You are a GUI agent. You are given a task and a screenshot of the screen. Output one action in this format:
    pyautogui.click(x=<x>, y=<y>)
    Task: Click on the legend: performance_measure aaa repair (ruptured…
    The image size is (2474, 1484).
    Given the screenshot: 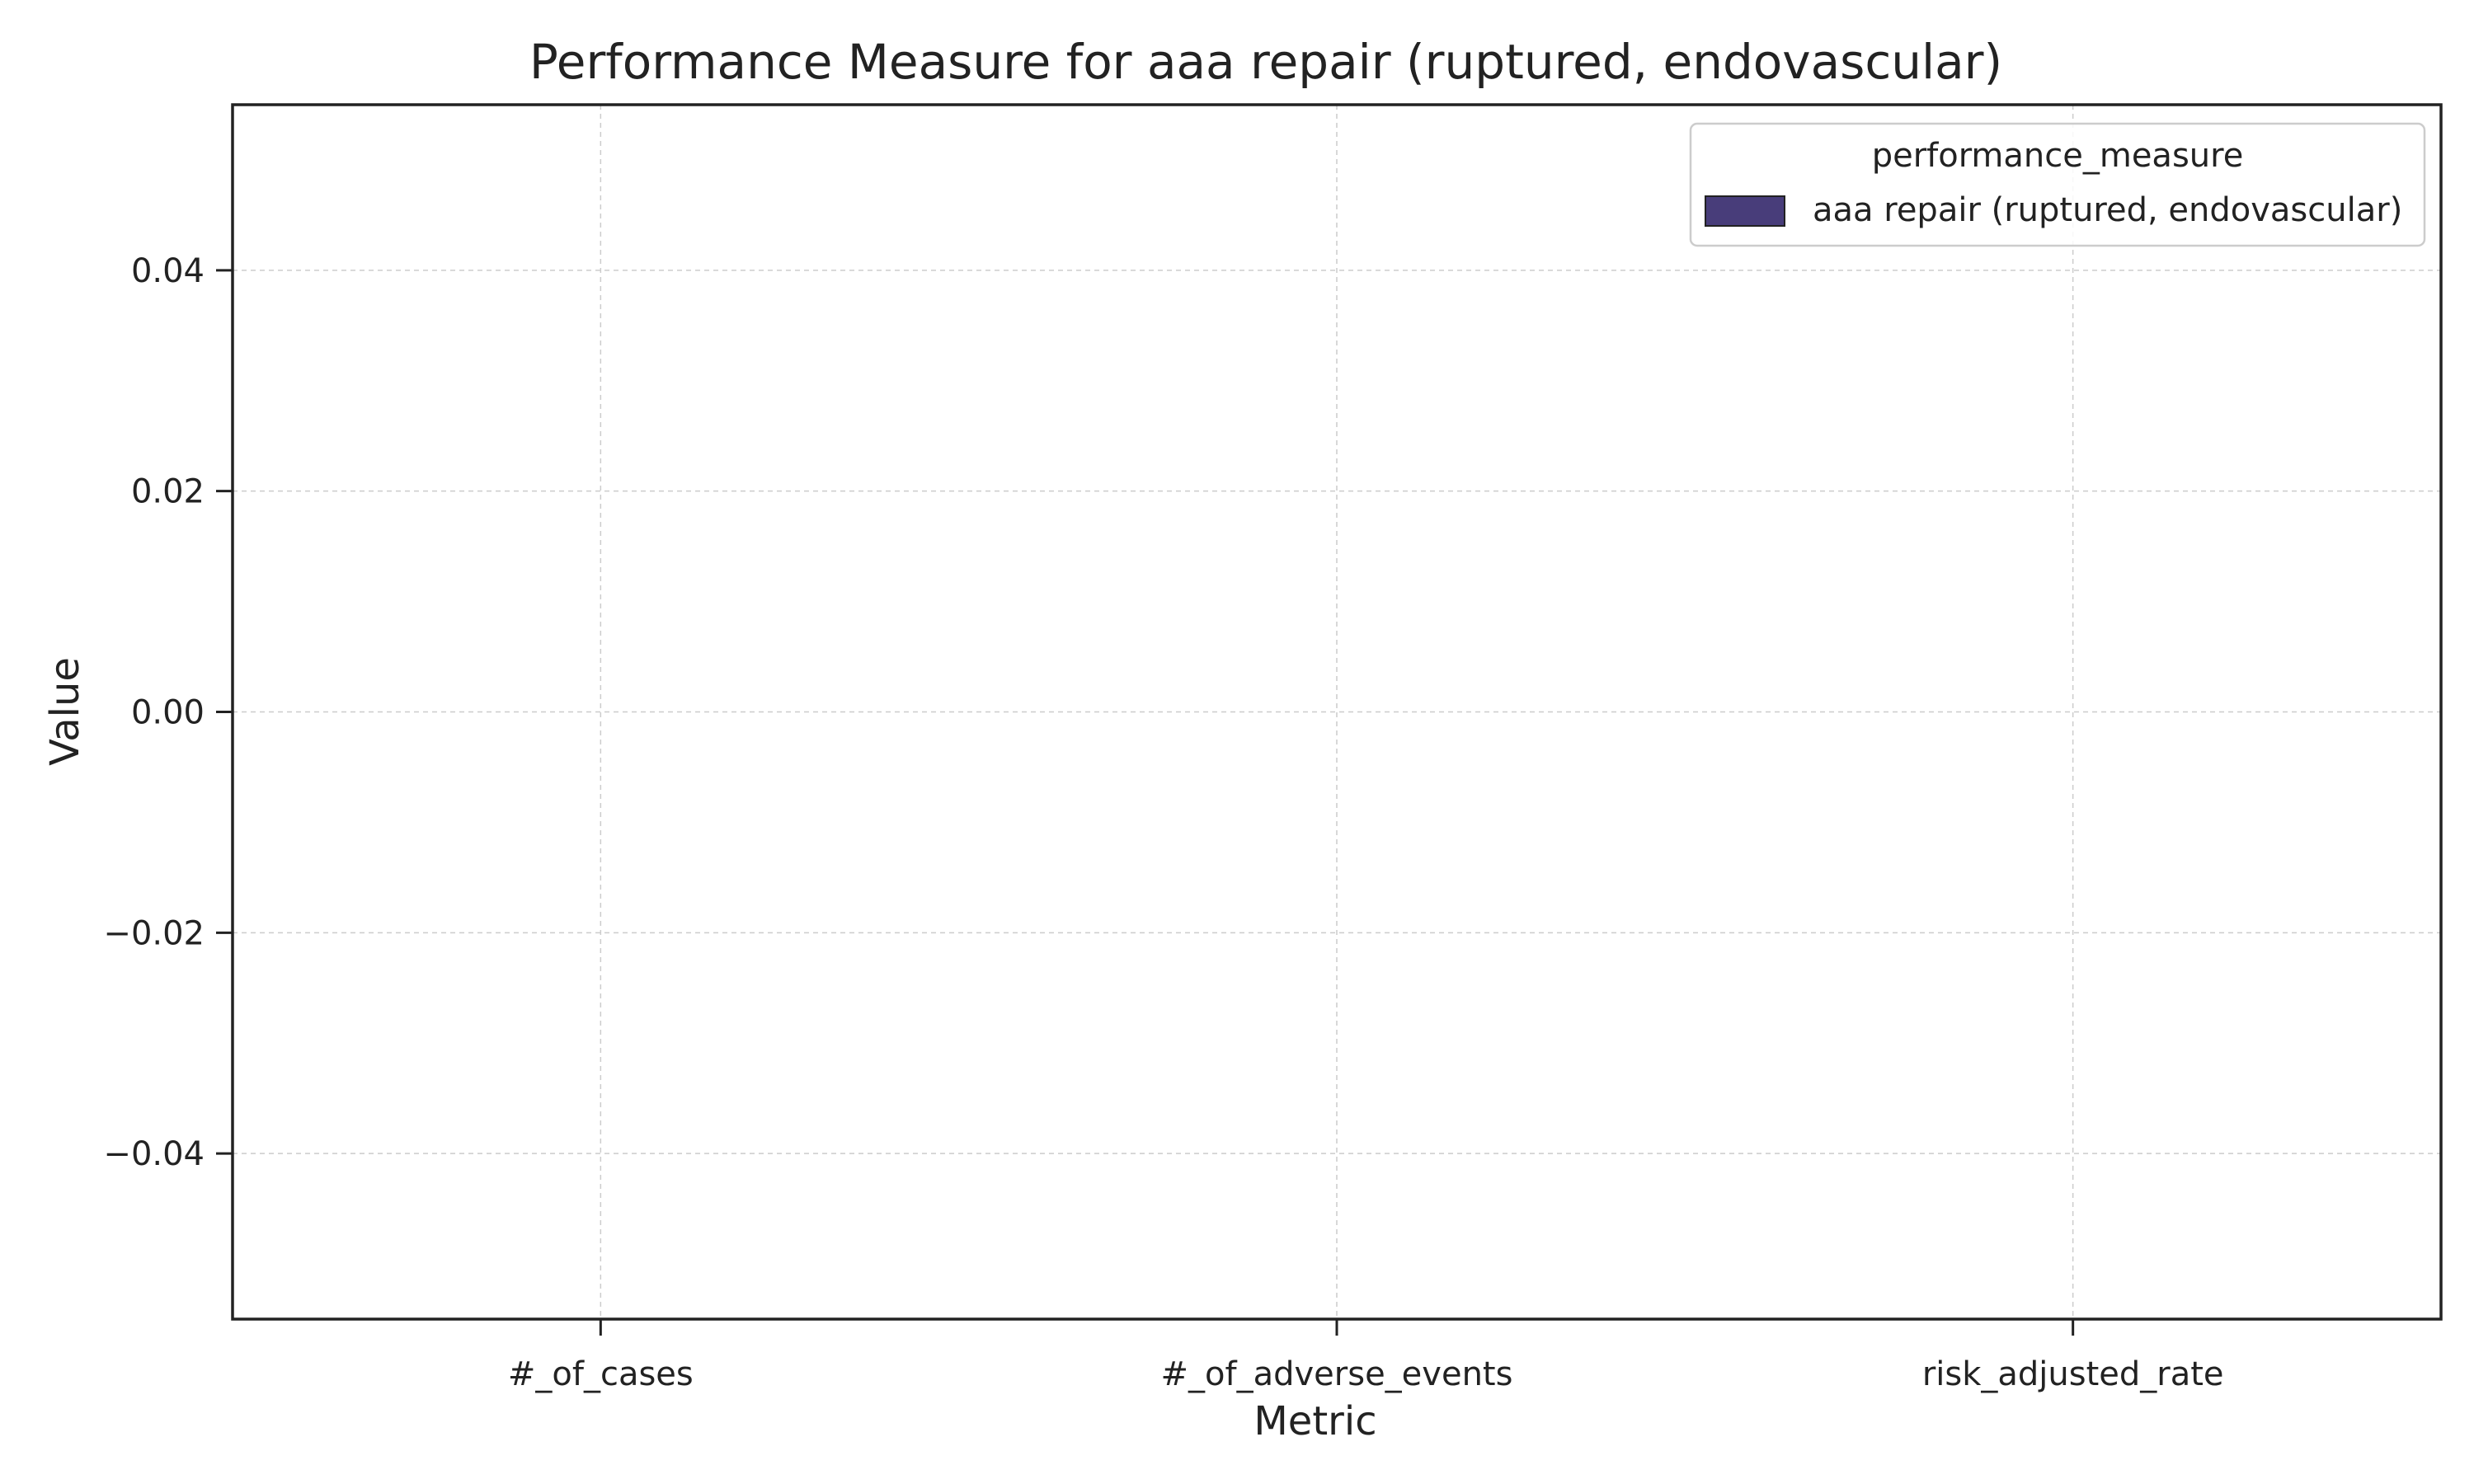 What is the action you would take?
    pyautogui.click(x=2057, y=184)
    